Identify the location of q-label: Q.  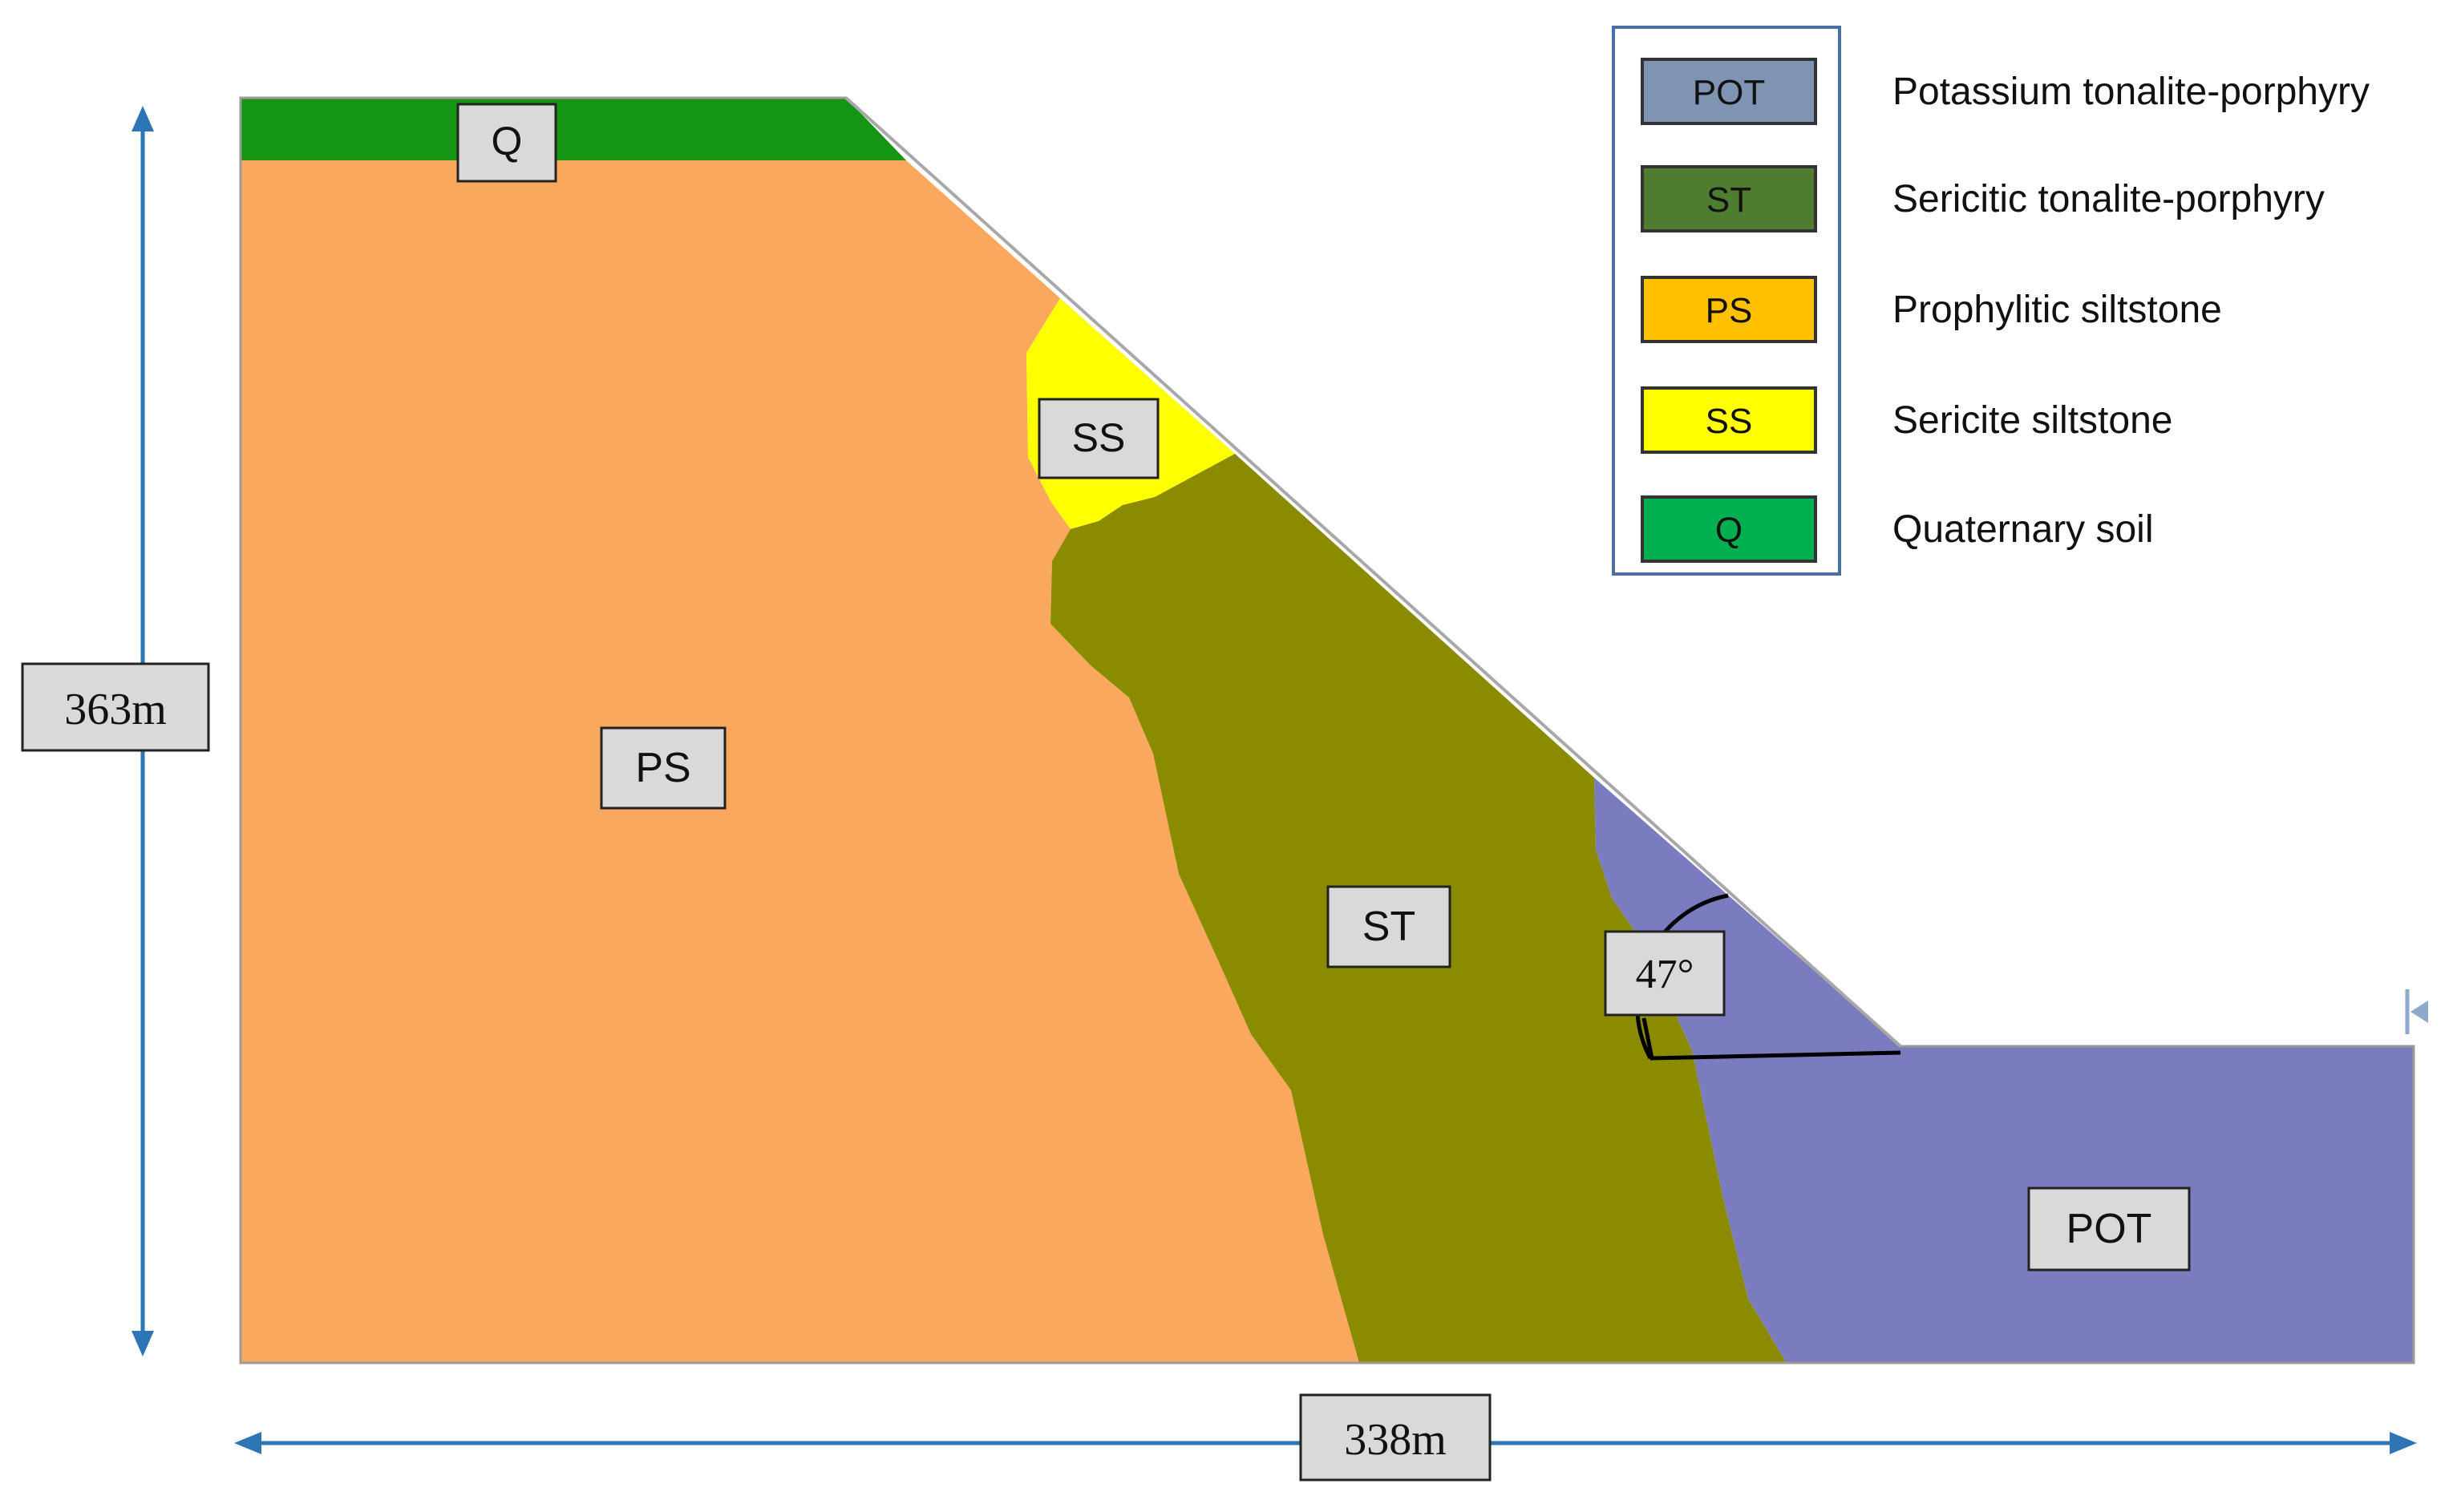
(508, 141).